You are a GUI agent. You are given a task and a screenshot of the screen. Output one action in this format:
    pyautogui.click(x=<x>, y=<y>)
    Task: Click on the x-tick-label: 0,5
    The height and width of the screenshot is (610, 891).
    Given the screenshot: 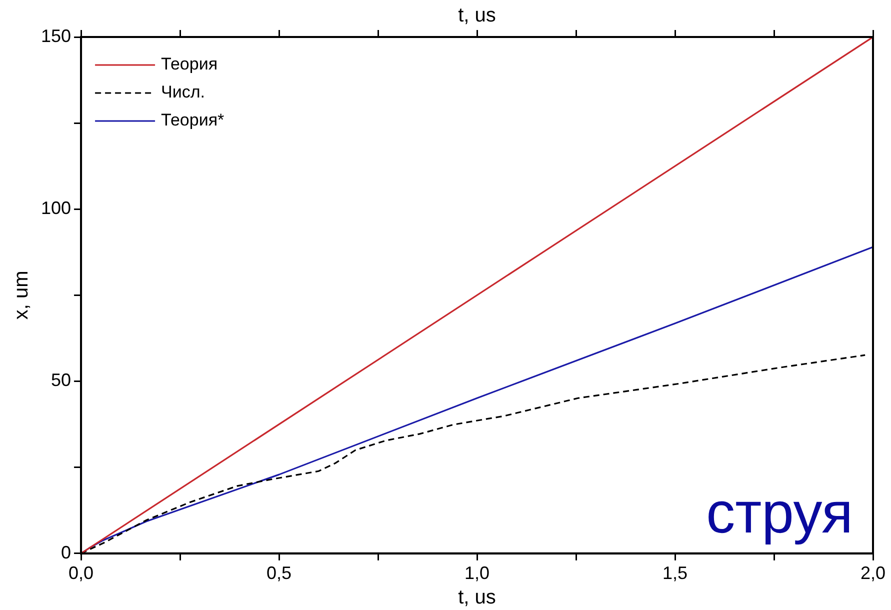 What is the action you would take?
    pyautogui.click(x=279, y=573)
    